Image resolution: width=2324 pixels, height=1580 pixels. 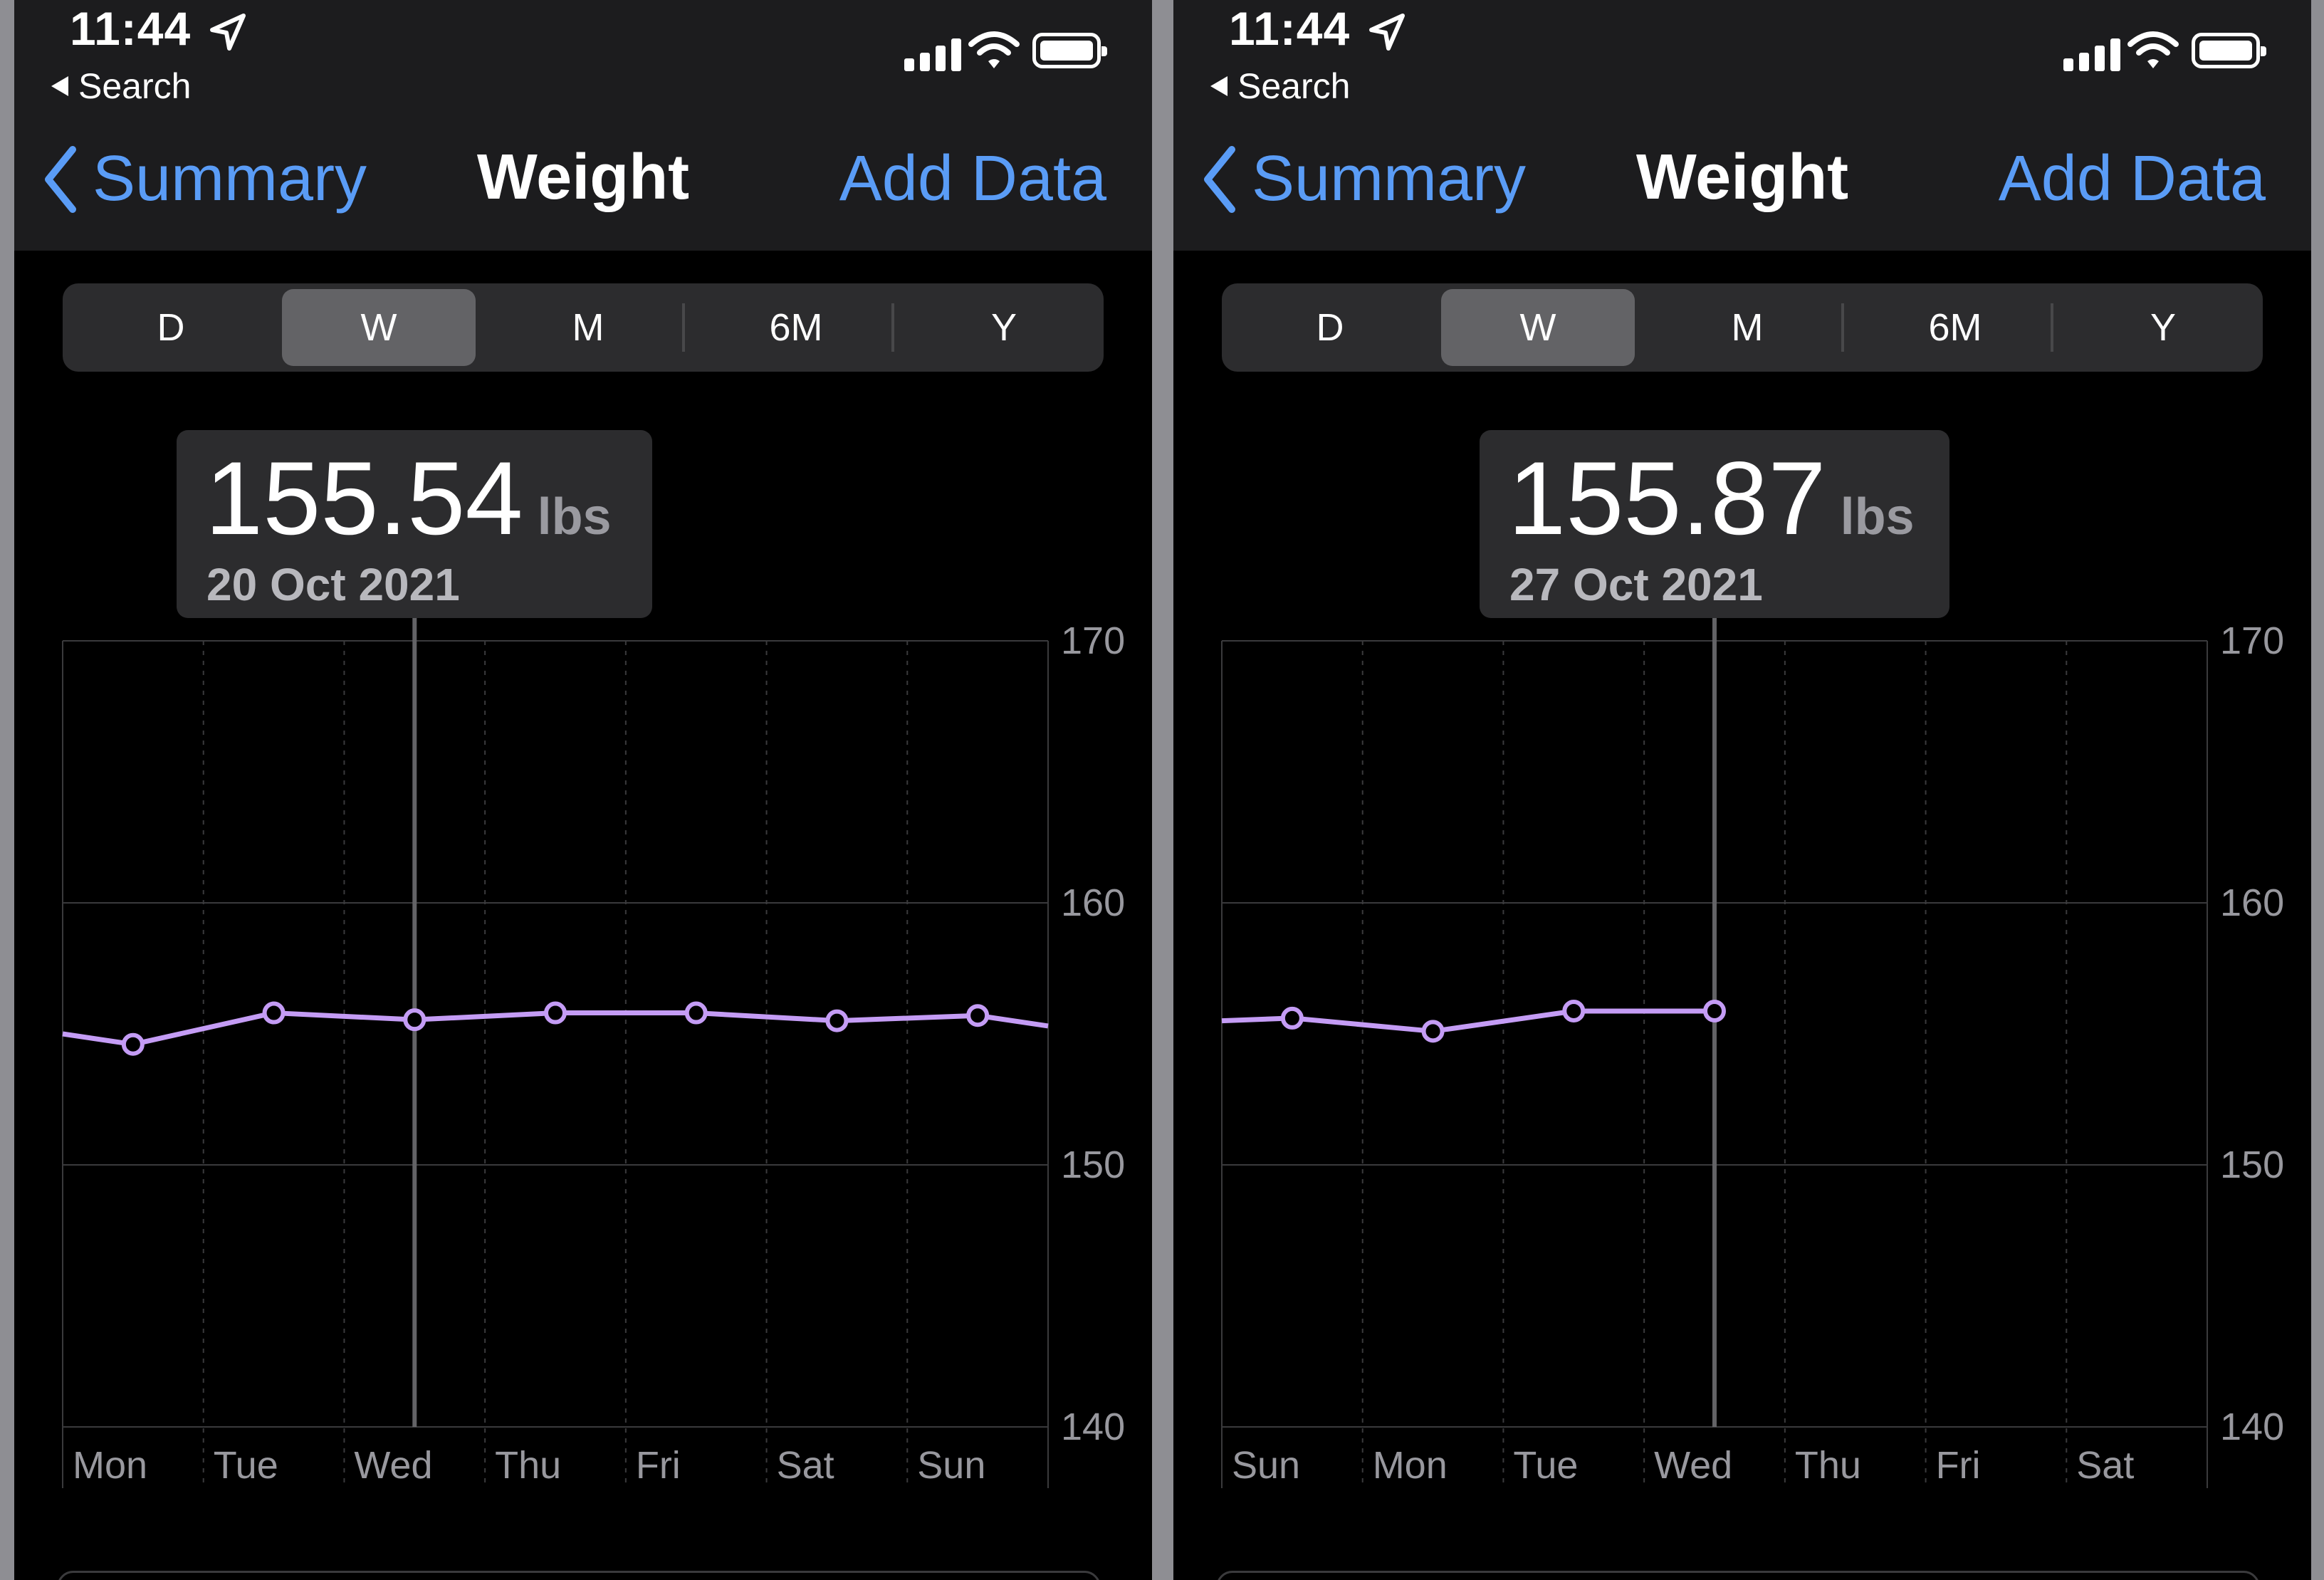 I want to click on selected-weight: 155.54 lbs, so click(x=408, y=498).